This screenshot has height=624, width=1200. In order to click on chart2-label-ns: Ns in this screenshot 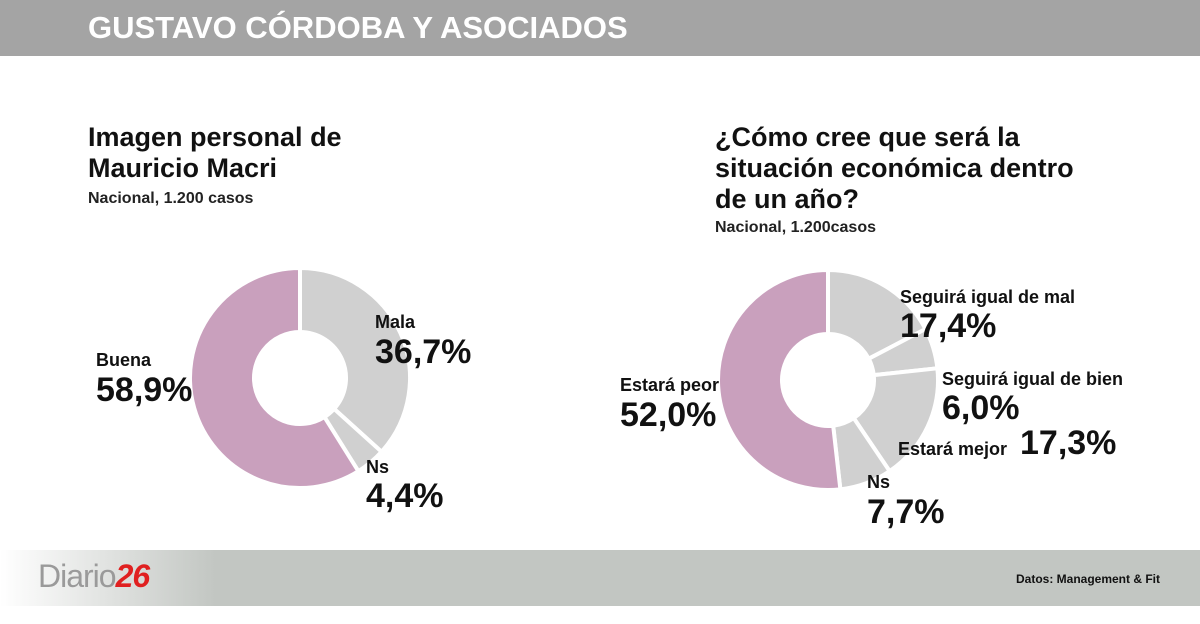, I will do `click(879, 482)`.